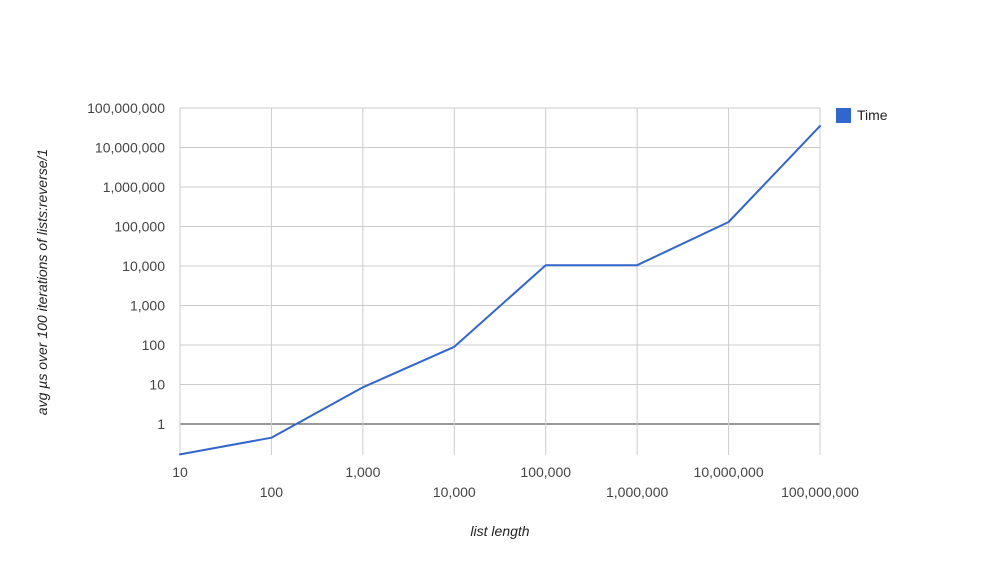 The width and height of the screenshot is (1000, 563). Describe the element at coordinates (154, 345) in the screenshot. I see `y-tick-label: 100` at that location.